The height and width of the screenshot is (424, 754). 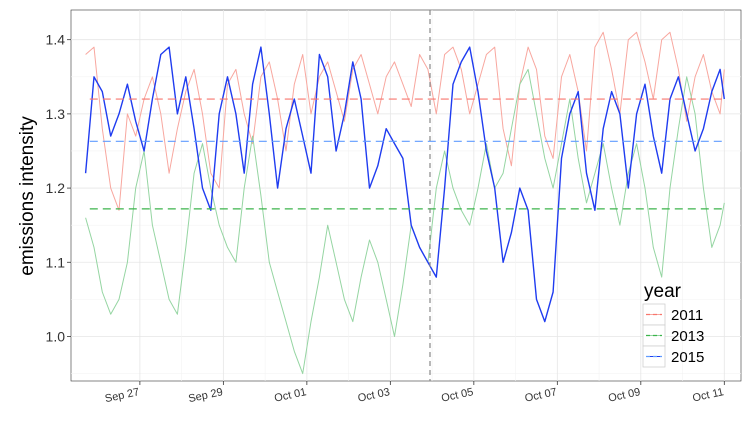 What do you see at coordinates (687, 336) in the screenshot?
I see `legend-label-2013: 2013` at bounding box center [687, 336].